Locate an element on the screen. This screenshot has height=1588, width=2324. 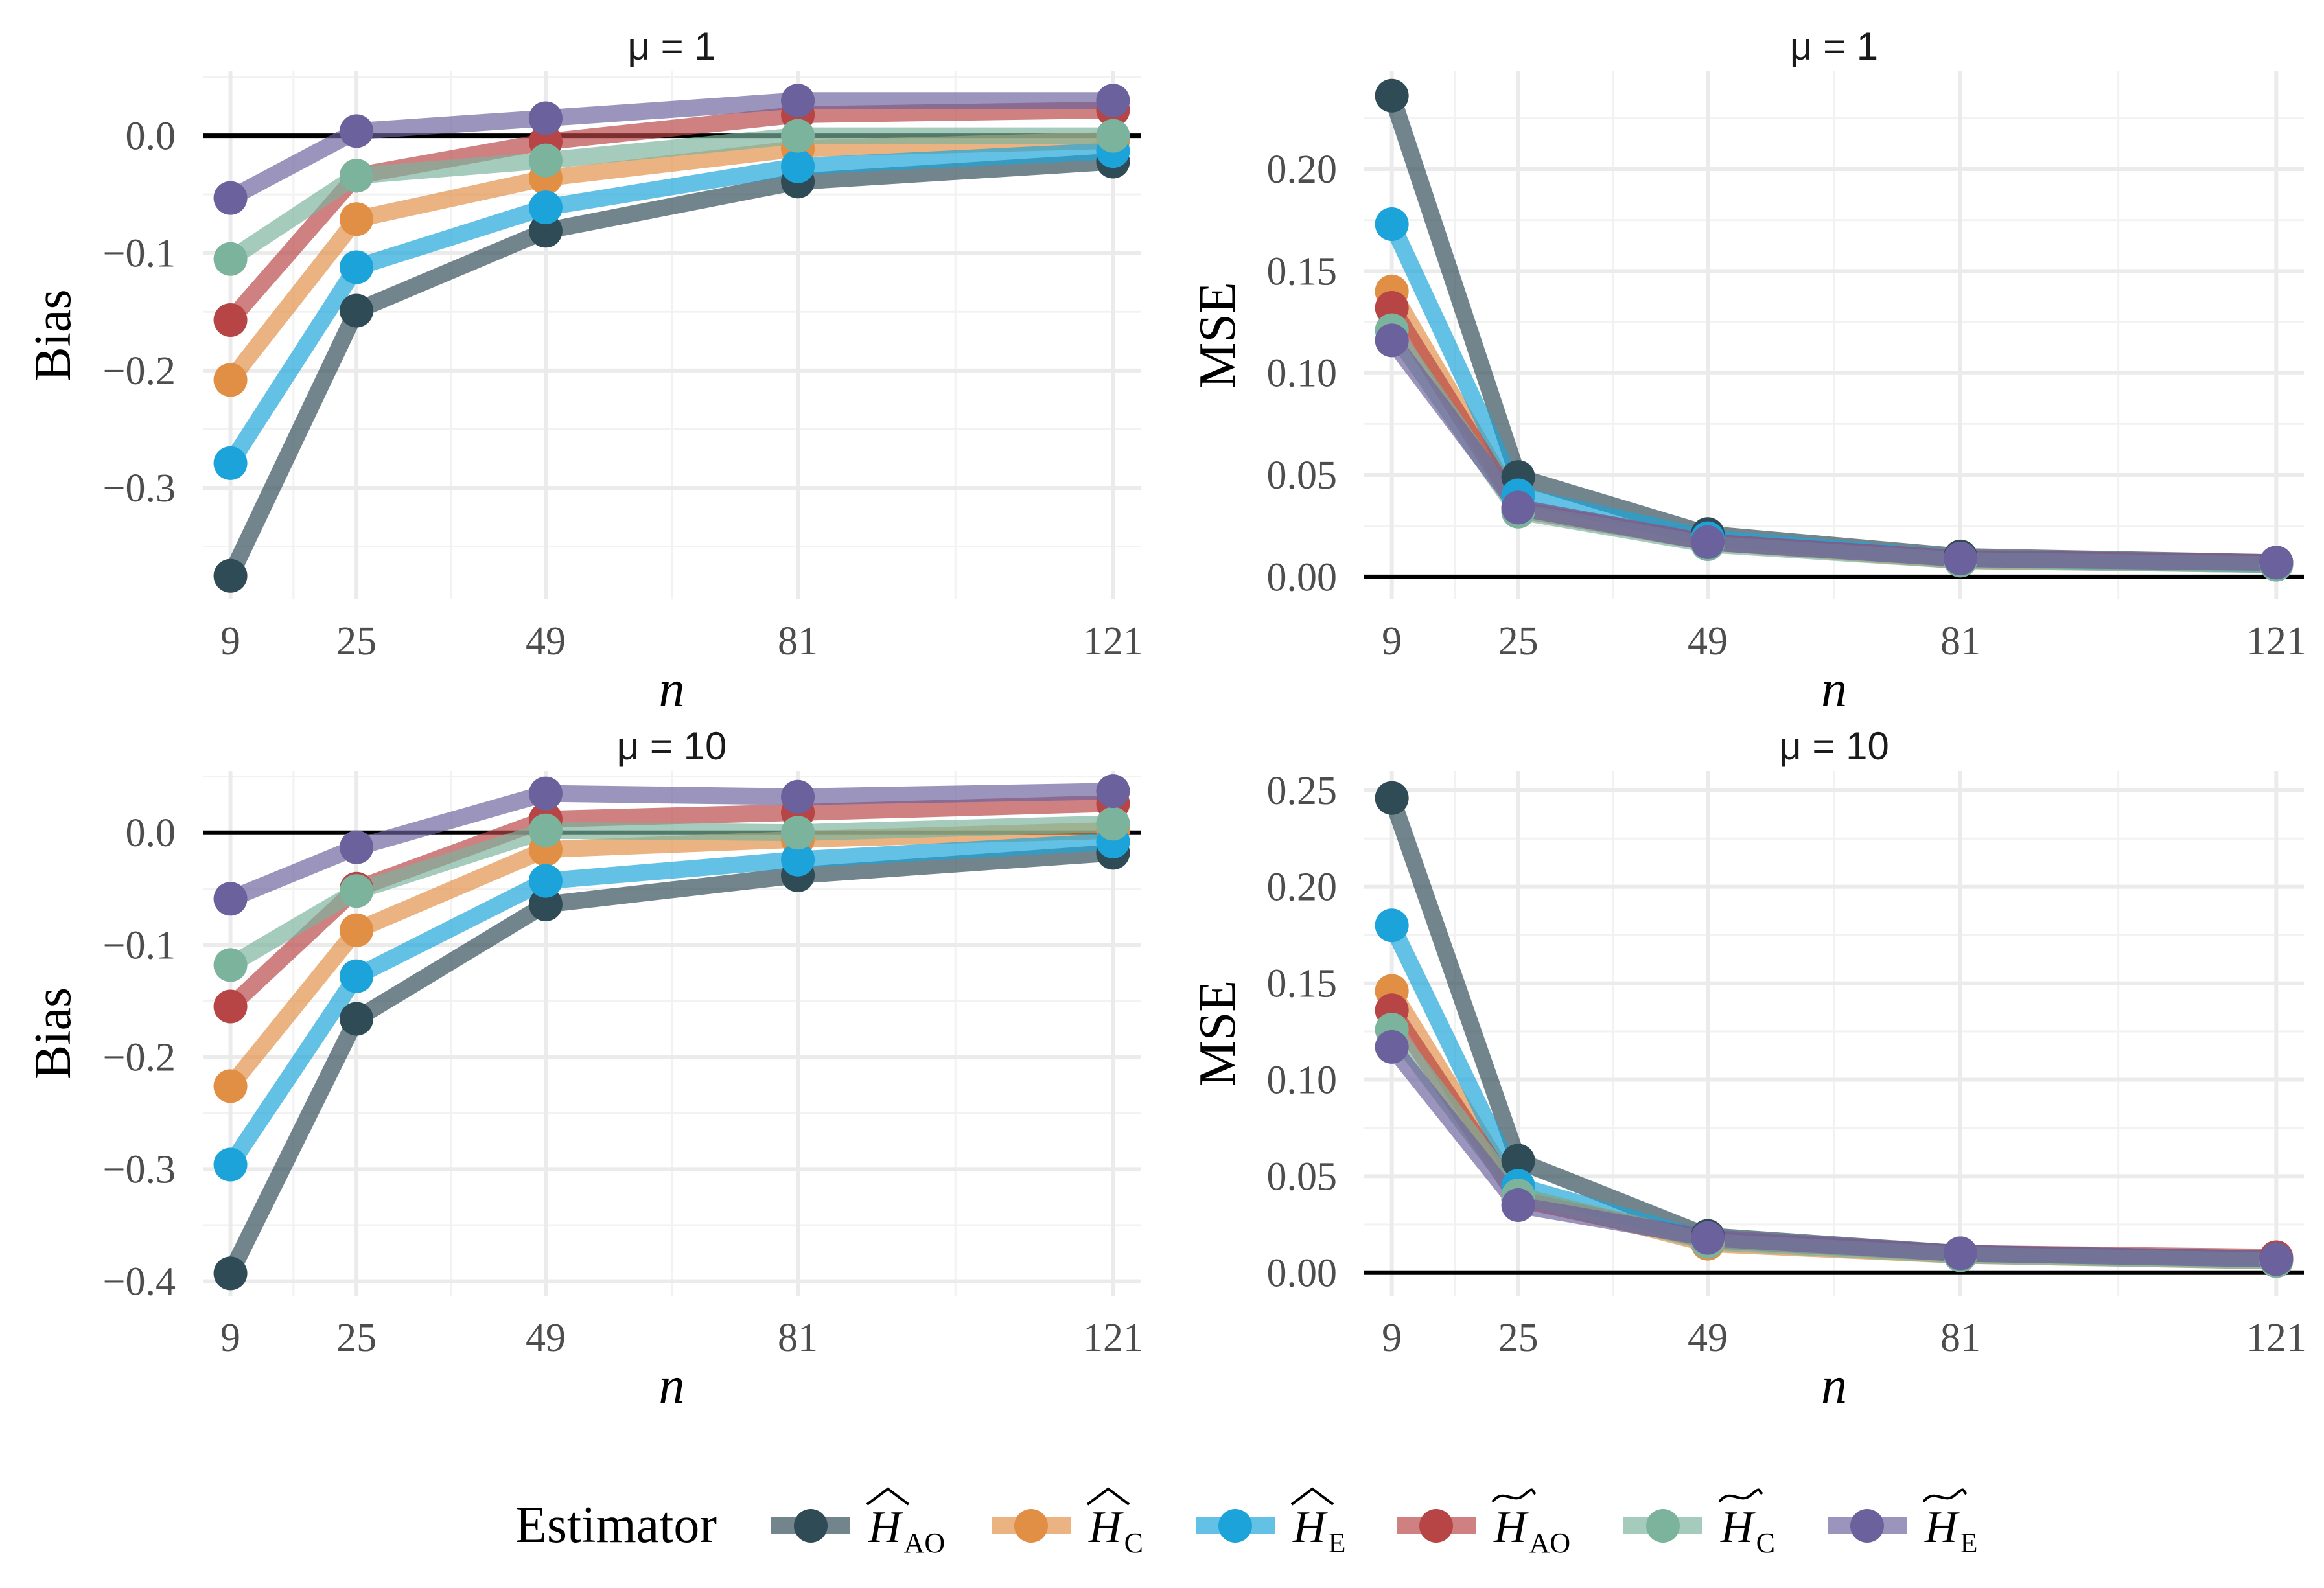
legend-item-H_C_hat: HC is located at coordinates (1067, 1523).